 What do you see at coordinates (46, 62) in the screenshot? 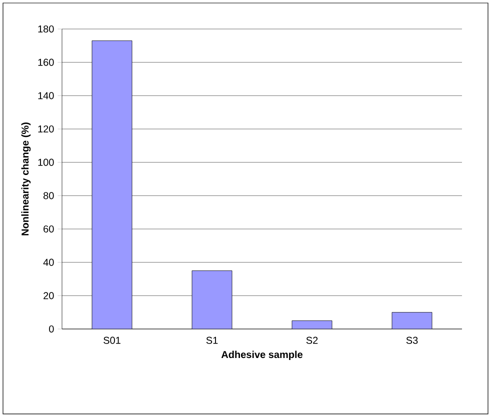
I see `y-tick-label: 160` at bounding box center [46, 62].